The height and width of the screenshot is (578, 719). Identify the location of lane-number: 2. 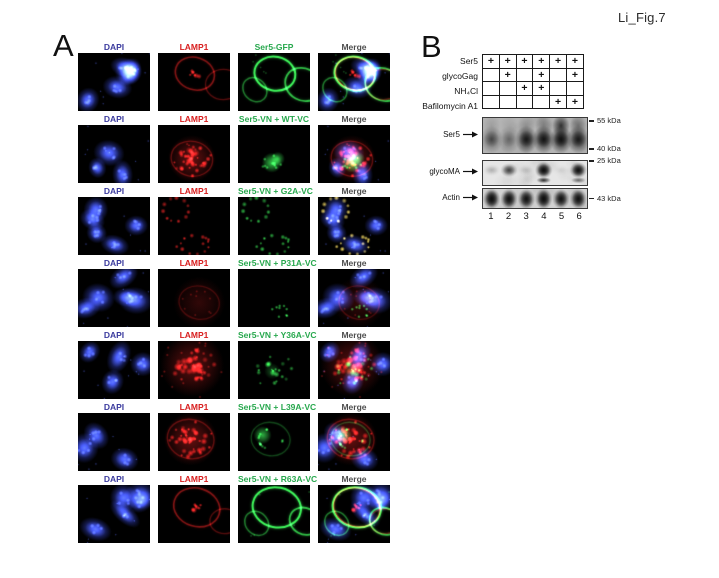
(508, 216).